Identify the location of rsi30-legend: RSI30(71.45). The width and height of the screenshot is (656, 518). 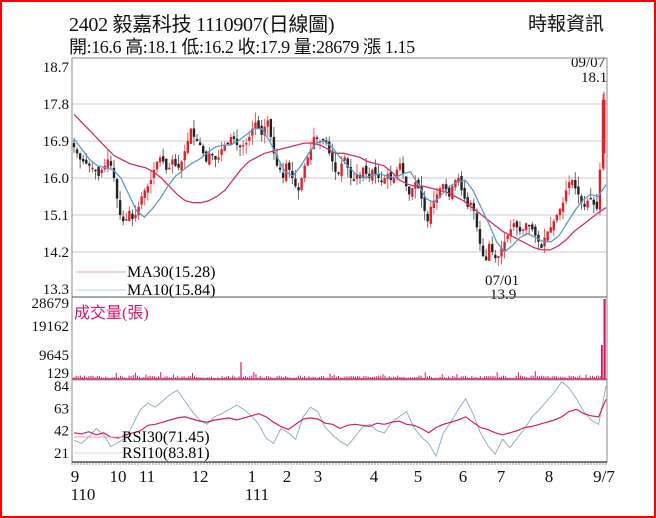
(166, 437).